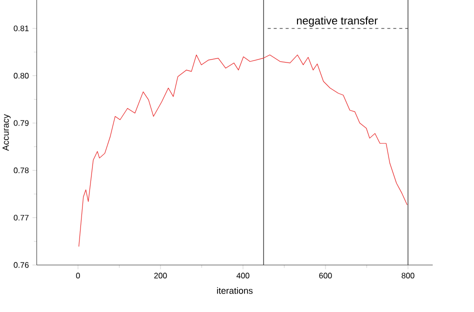  What do you see at coordinates (6, 132) in the screenshot?
I see `y-axis-title: Accuracy` at bounding box center [6, 132].